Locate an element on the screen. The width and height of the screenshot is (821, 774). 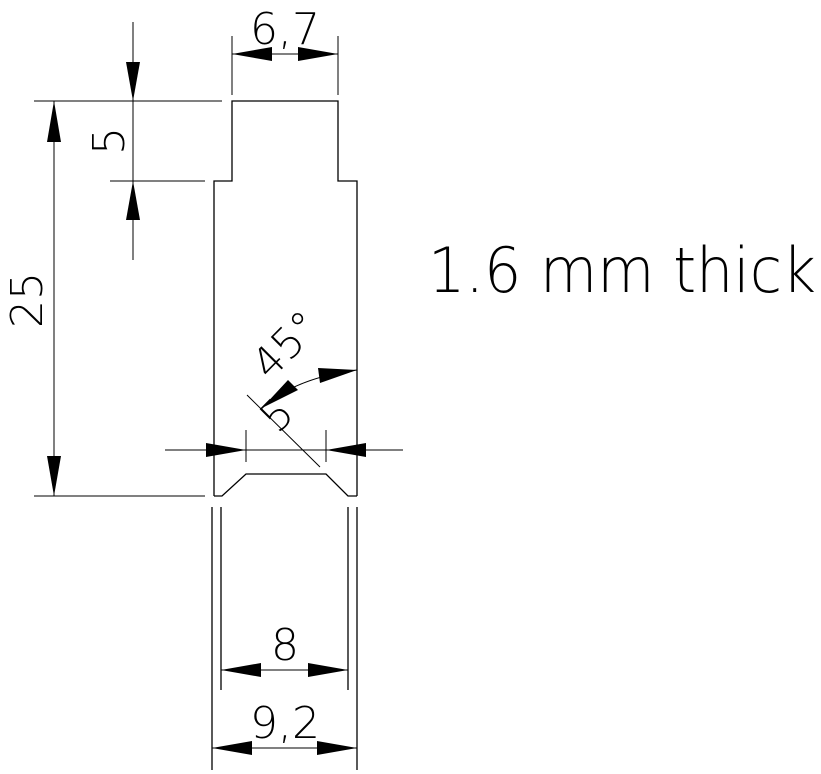
dimension-tab-height: 5 is located at coordinates (128, 141).